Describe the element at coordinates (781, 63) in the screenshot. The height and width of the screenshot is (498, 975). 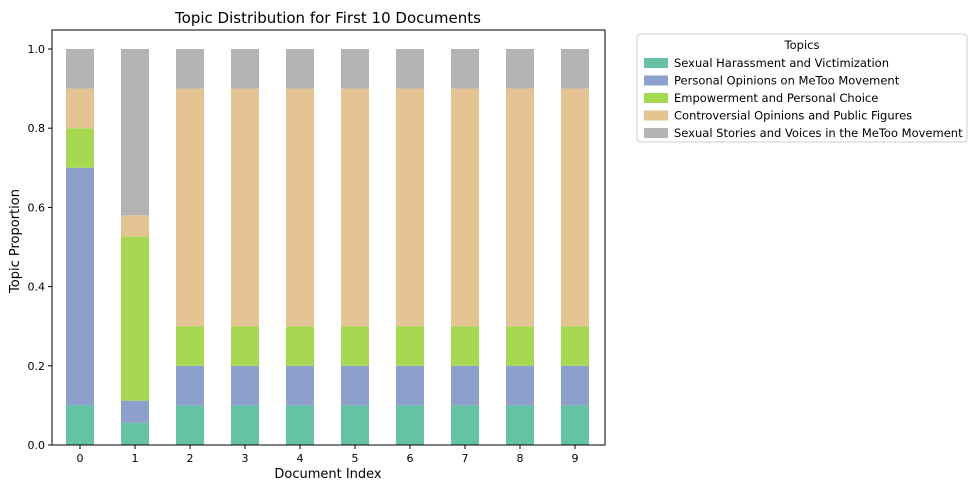
I see `legend-label-0: Sexual Harassment and Victimization` at that location.